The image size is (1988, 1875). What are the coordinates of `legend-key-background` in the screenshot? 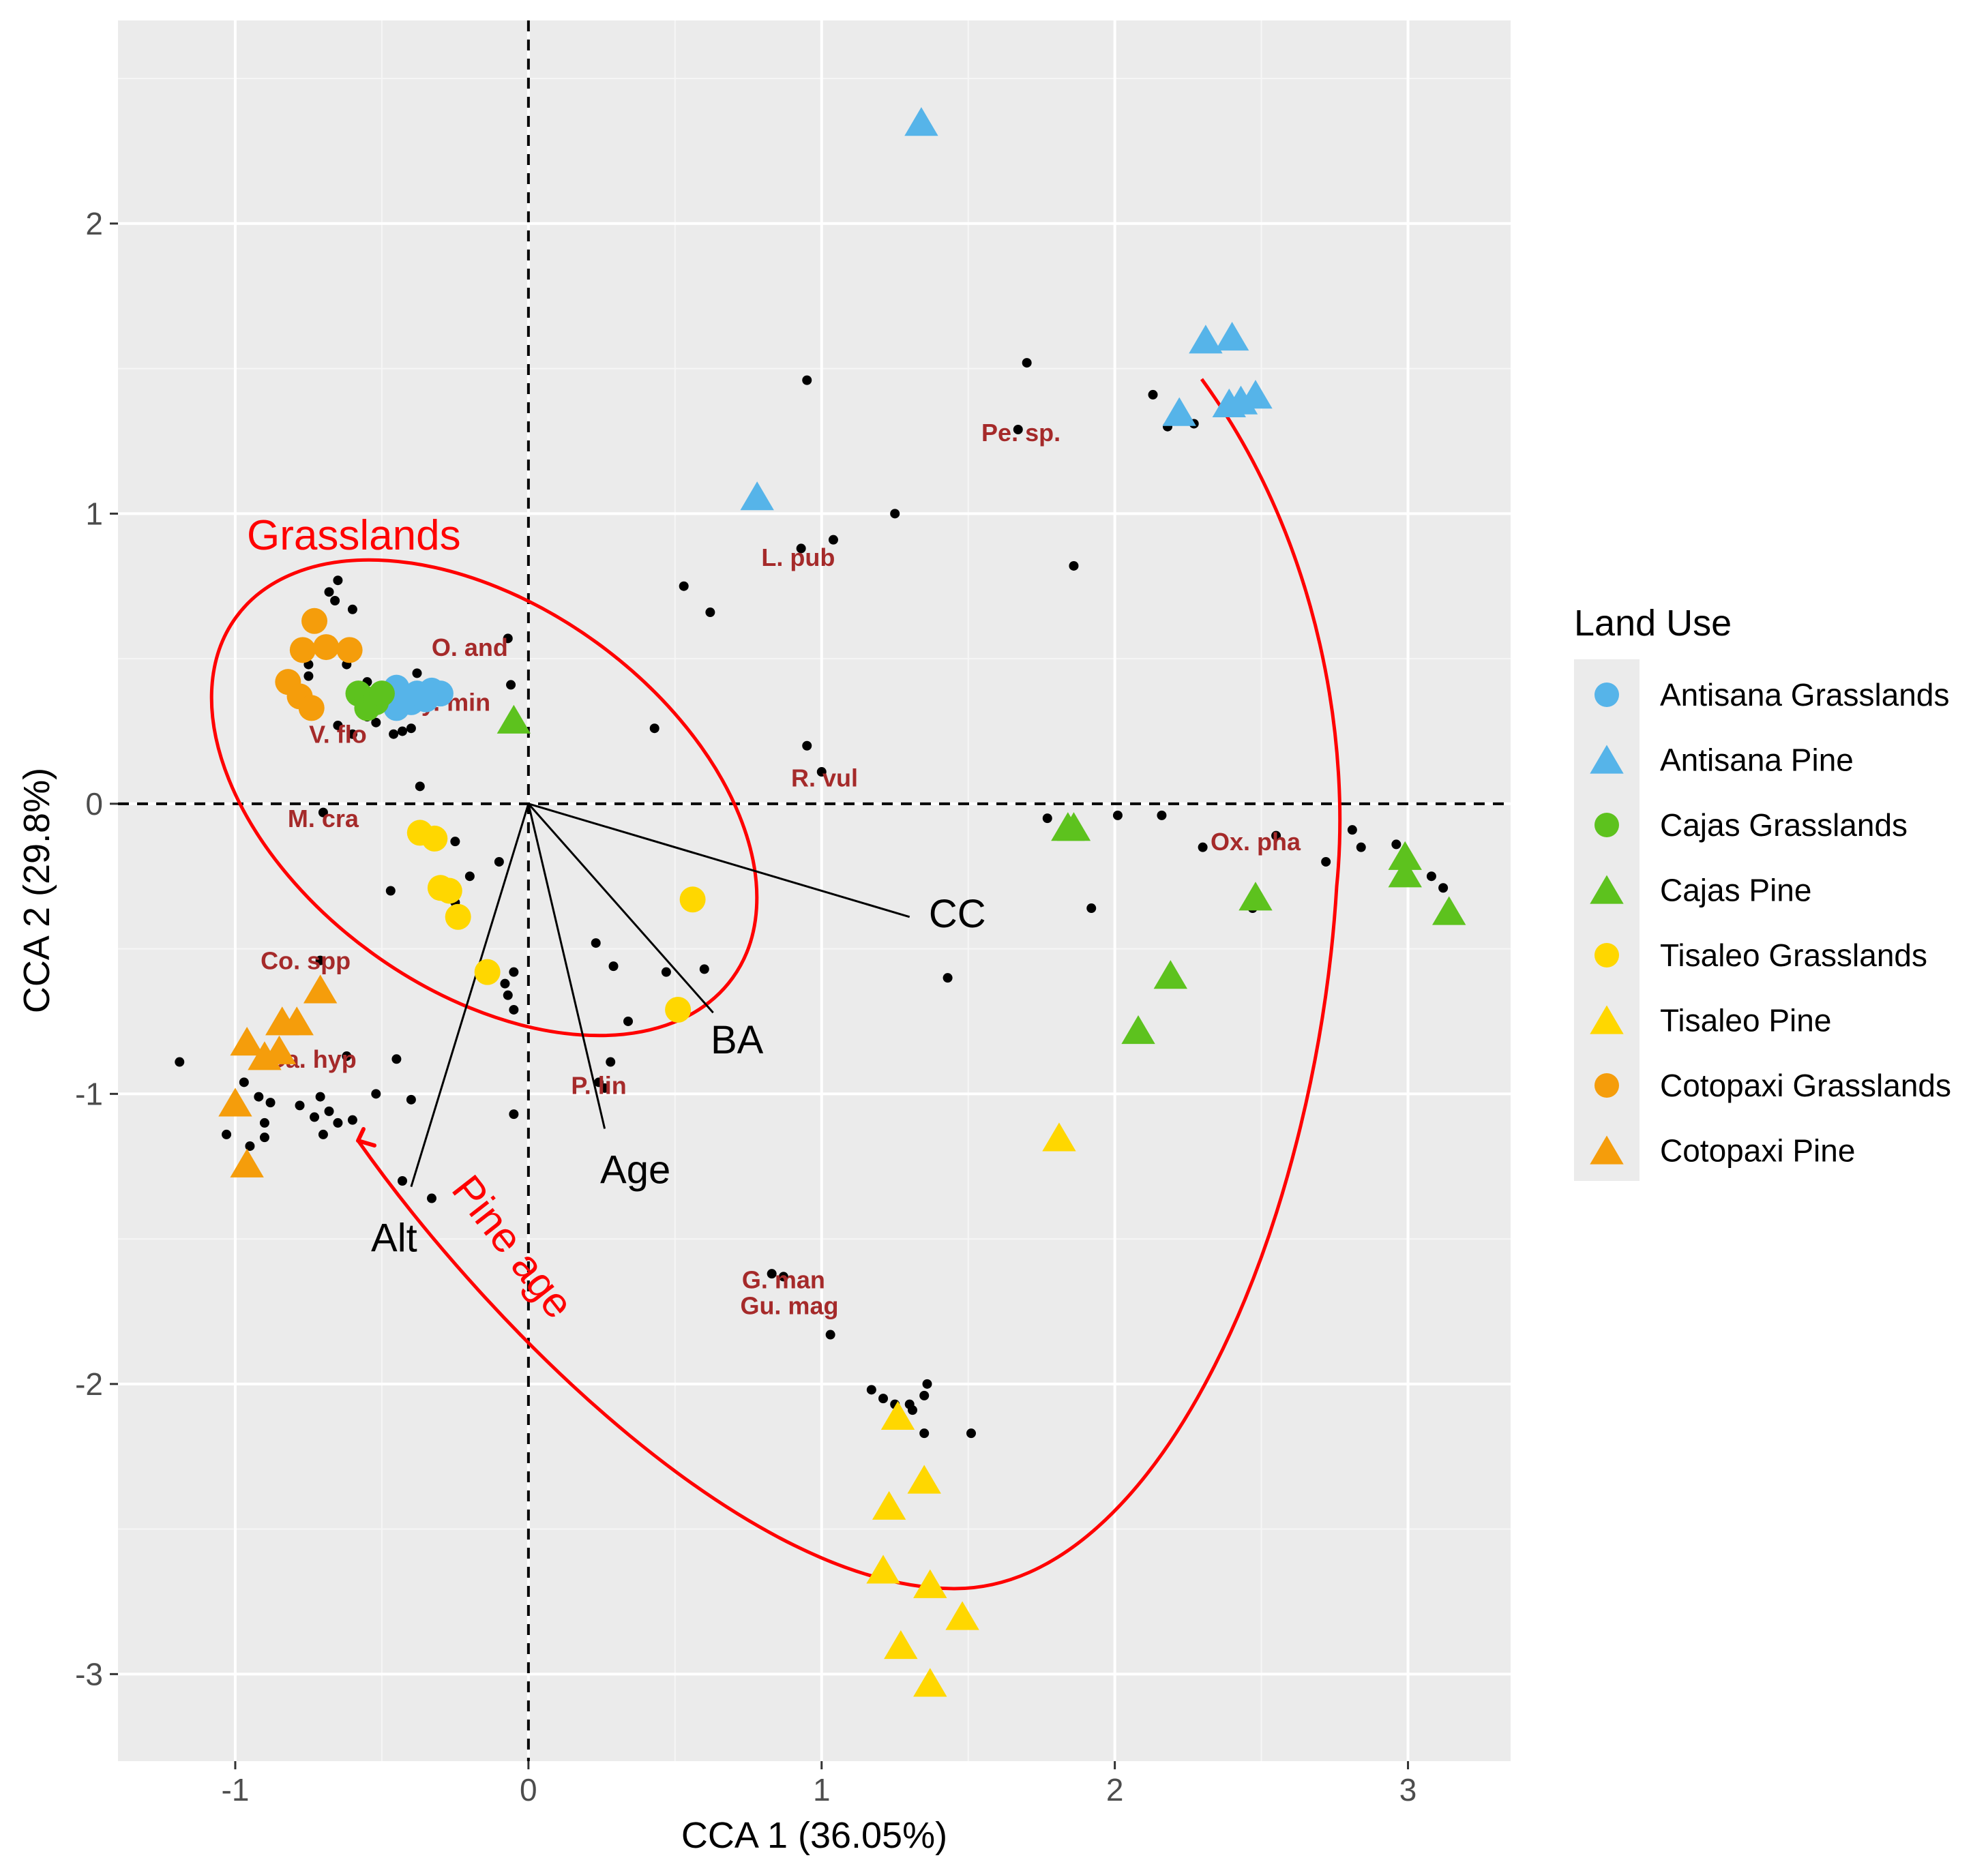 It's located at (1607, 920).